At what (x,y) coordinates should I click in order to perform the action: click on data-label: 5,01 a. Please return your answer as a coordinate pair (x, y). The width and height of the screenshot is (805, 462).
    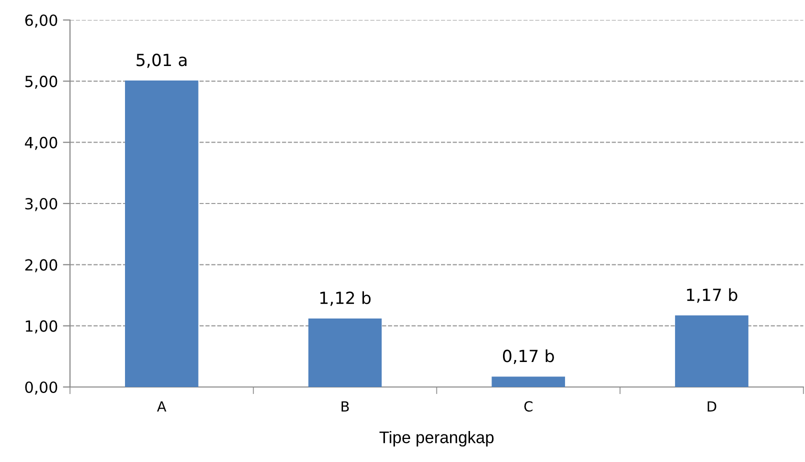
    Looking at the image, I should click on (161, 61).